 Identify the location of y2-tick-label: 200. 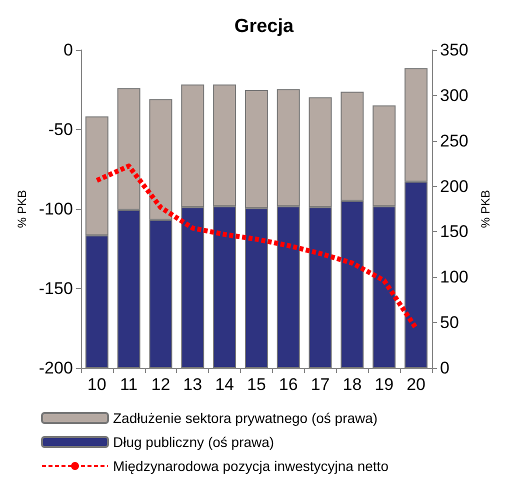
(454, 186).